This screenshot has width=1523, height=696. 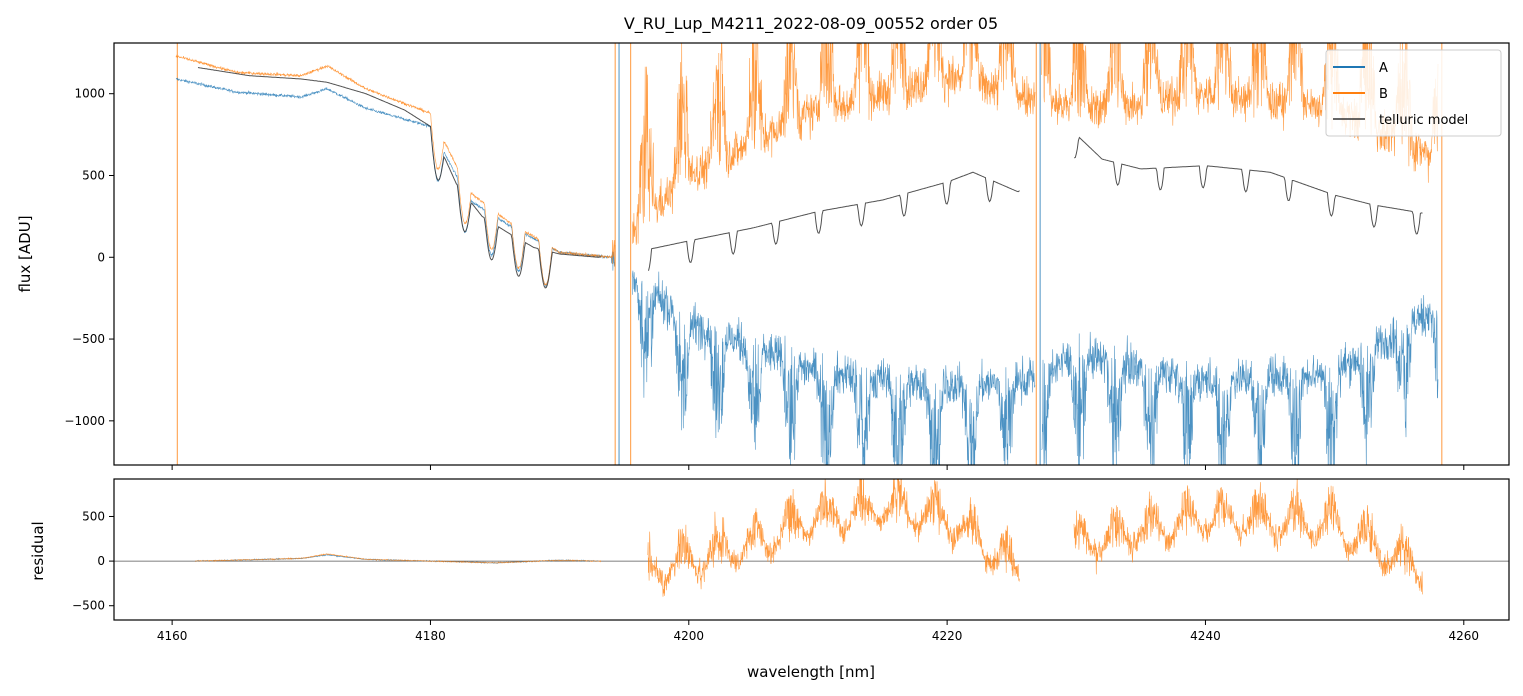 I want to click on bot-x-tick-label: 4260, so click(x=1464, y=636).